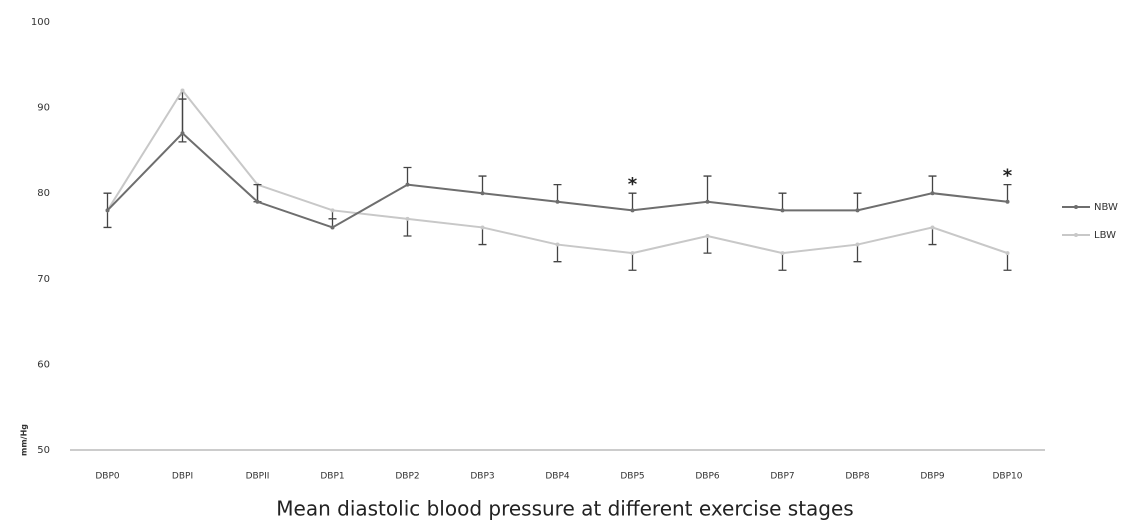 Image resolution: width=1135 pixels, height=531 pixels. Describe the element at coordinates (107, 477) in the screenshot. I see `x-tick-label: DBP0` at that location.